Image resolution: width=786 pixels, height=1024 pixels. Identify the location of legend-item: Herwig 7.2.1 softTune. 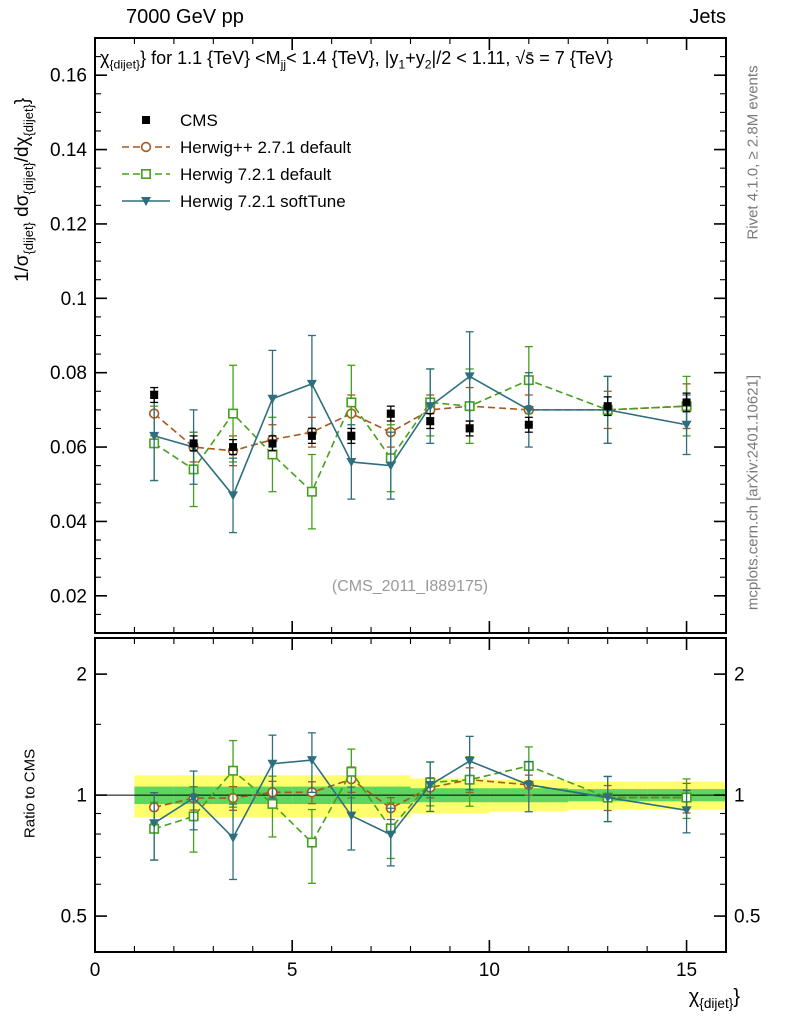
(234, 201).